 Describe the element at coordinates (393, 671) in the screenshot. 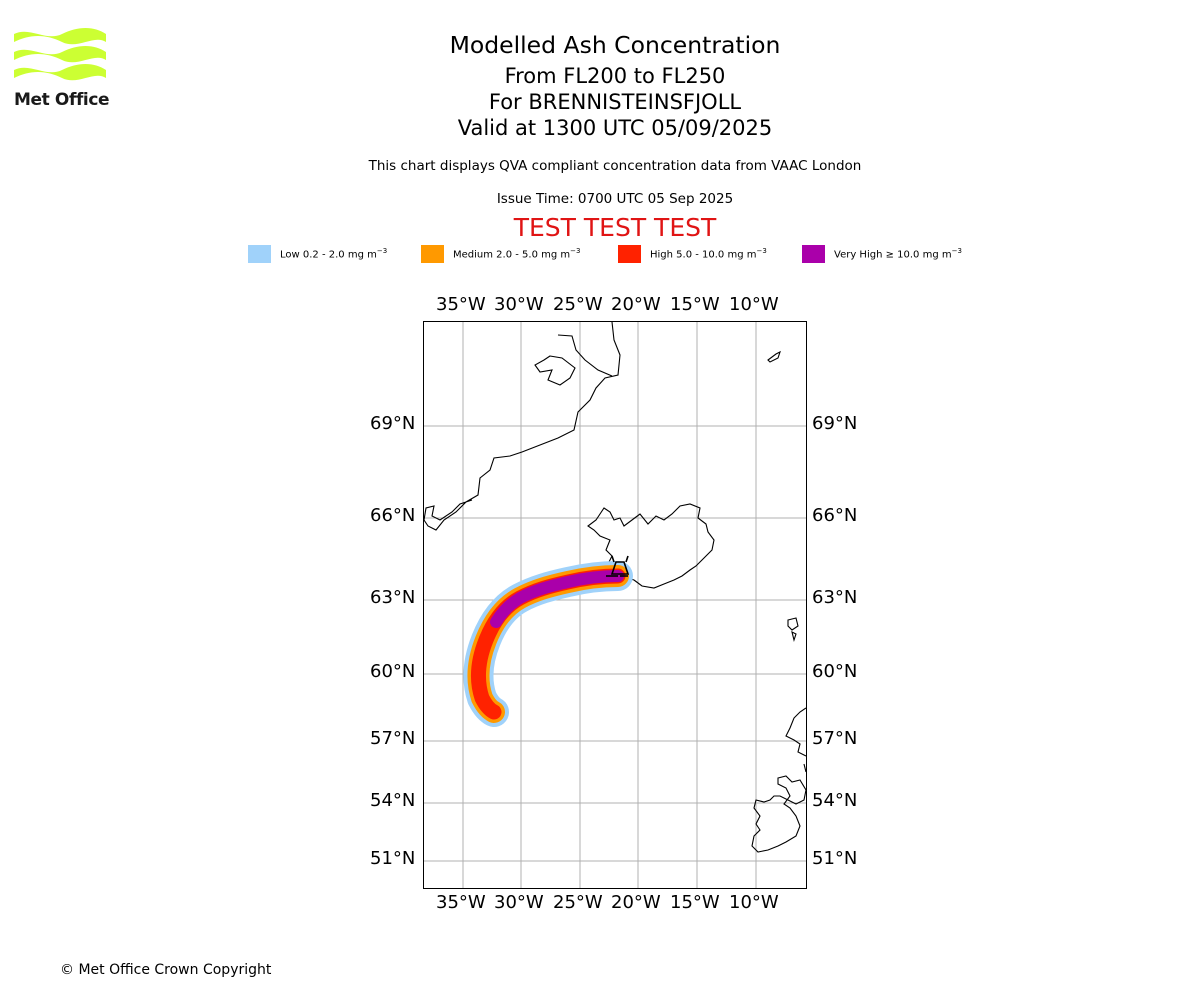

I see `lat-label-left: 60°N` at that location.